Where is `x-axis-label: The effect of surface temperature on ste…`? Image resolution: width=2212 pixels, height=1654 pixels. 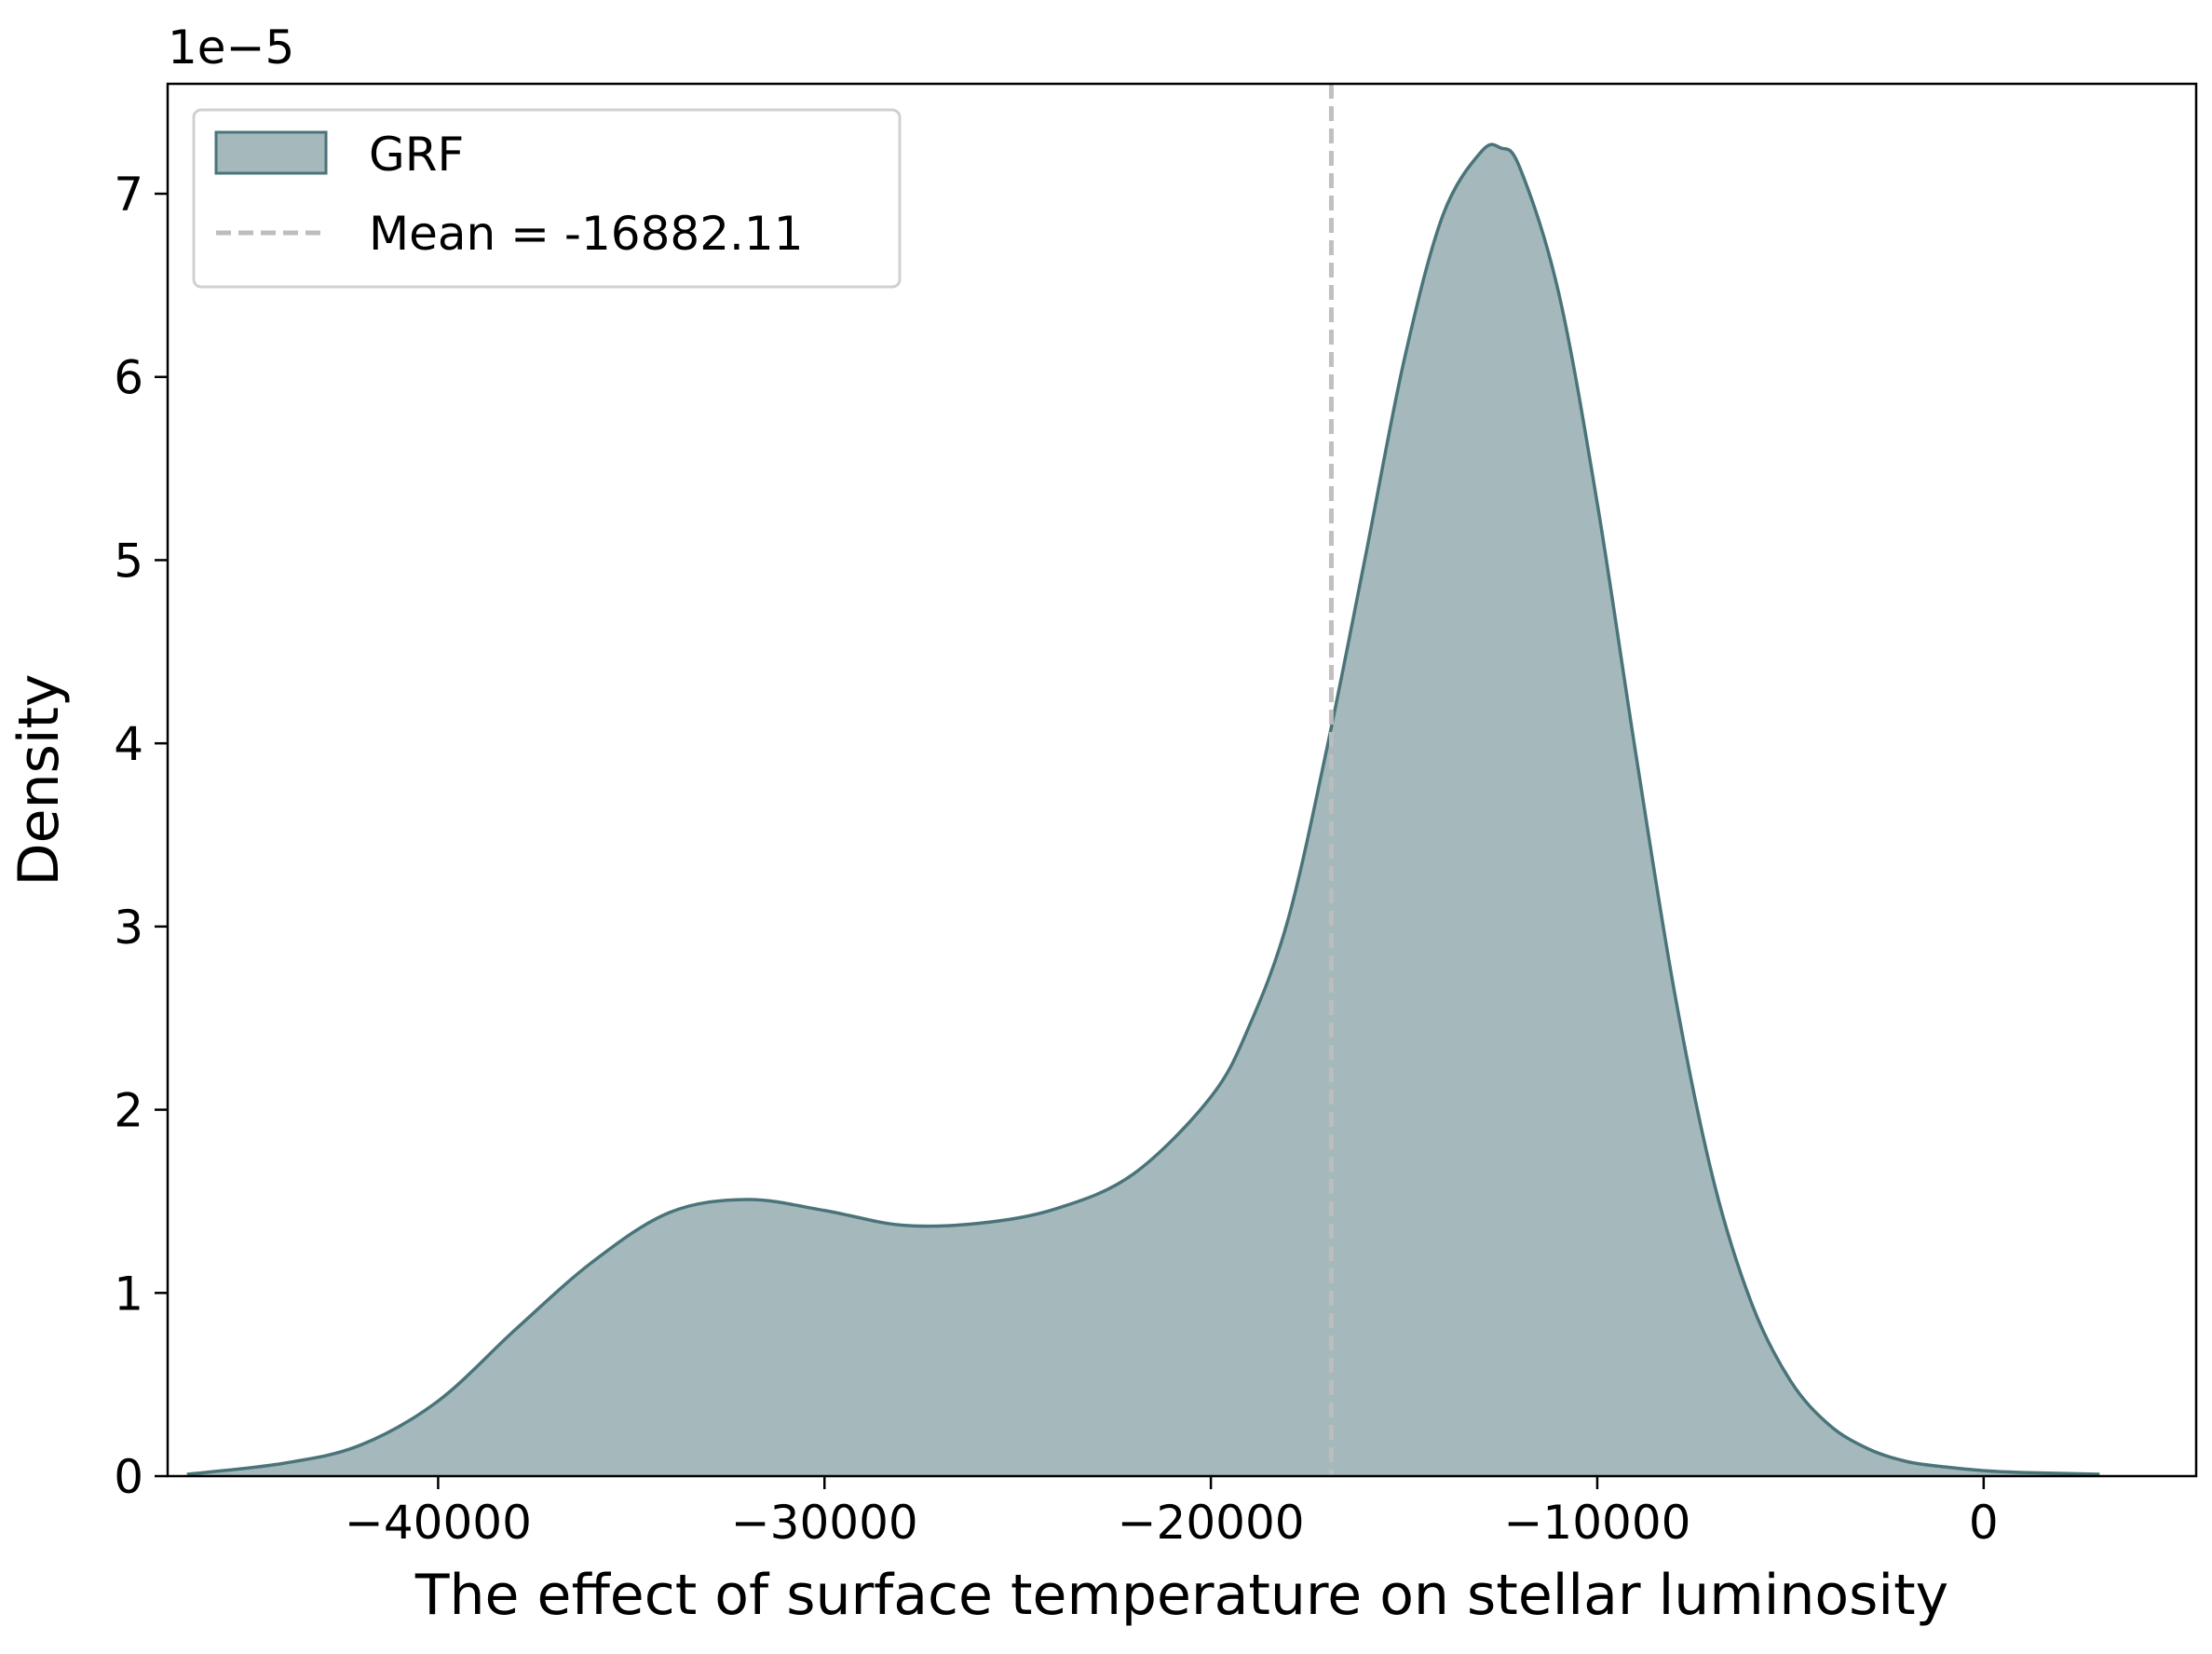 x-axis-label: The effect of surface temperature on ste… is located at coordinates (1181, 1595).